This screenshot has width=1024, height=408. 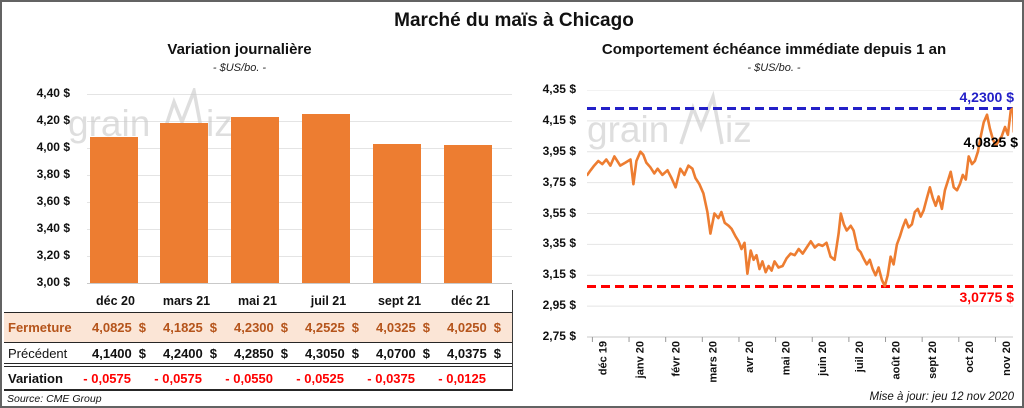 I want to click on month-label-text: mai 20, so click(x=786, y=358).